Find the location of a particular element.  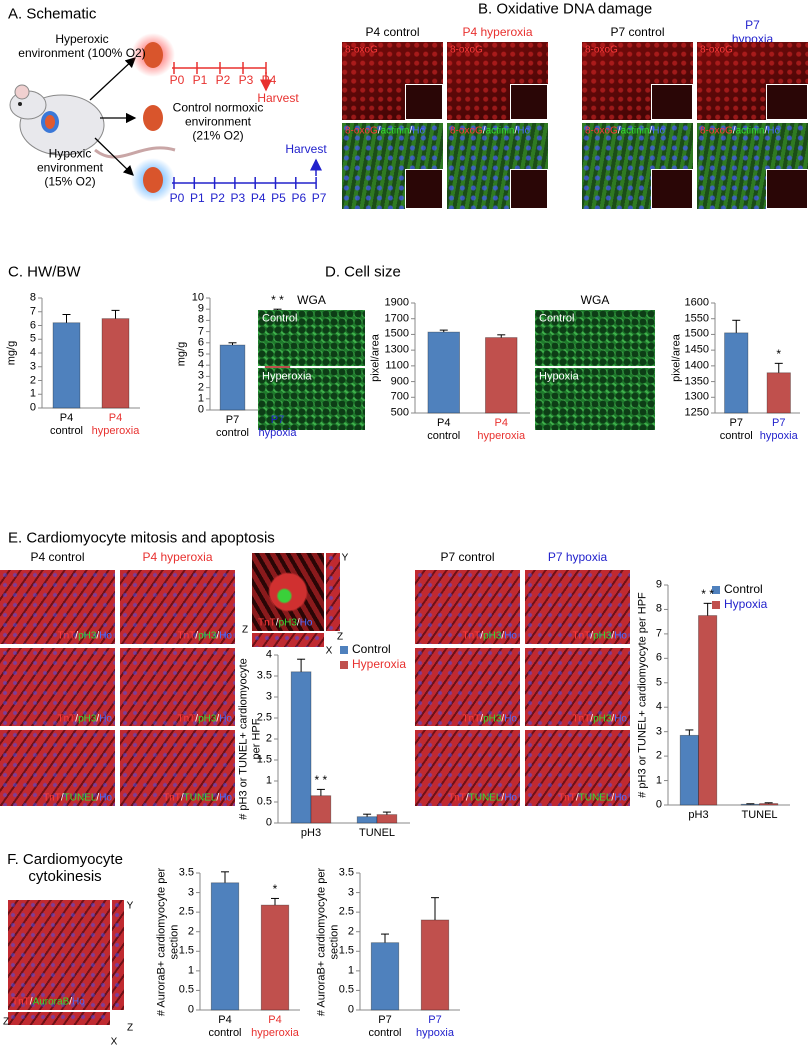

y-tick-label: 3.5 is located at coordinates (346, 872).